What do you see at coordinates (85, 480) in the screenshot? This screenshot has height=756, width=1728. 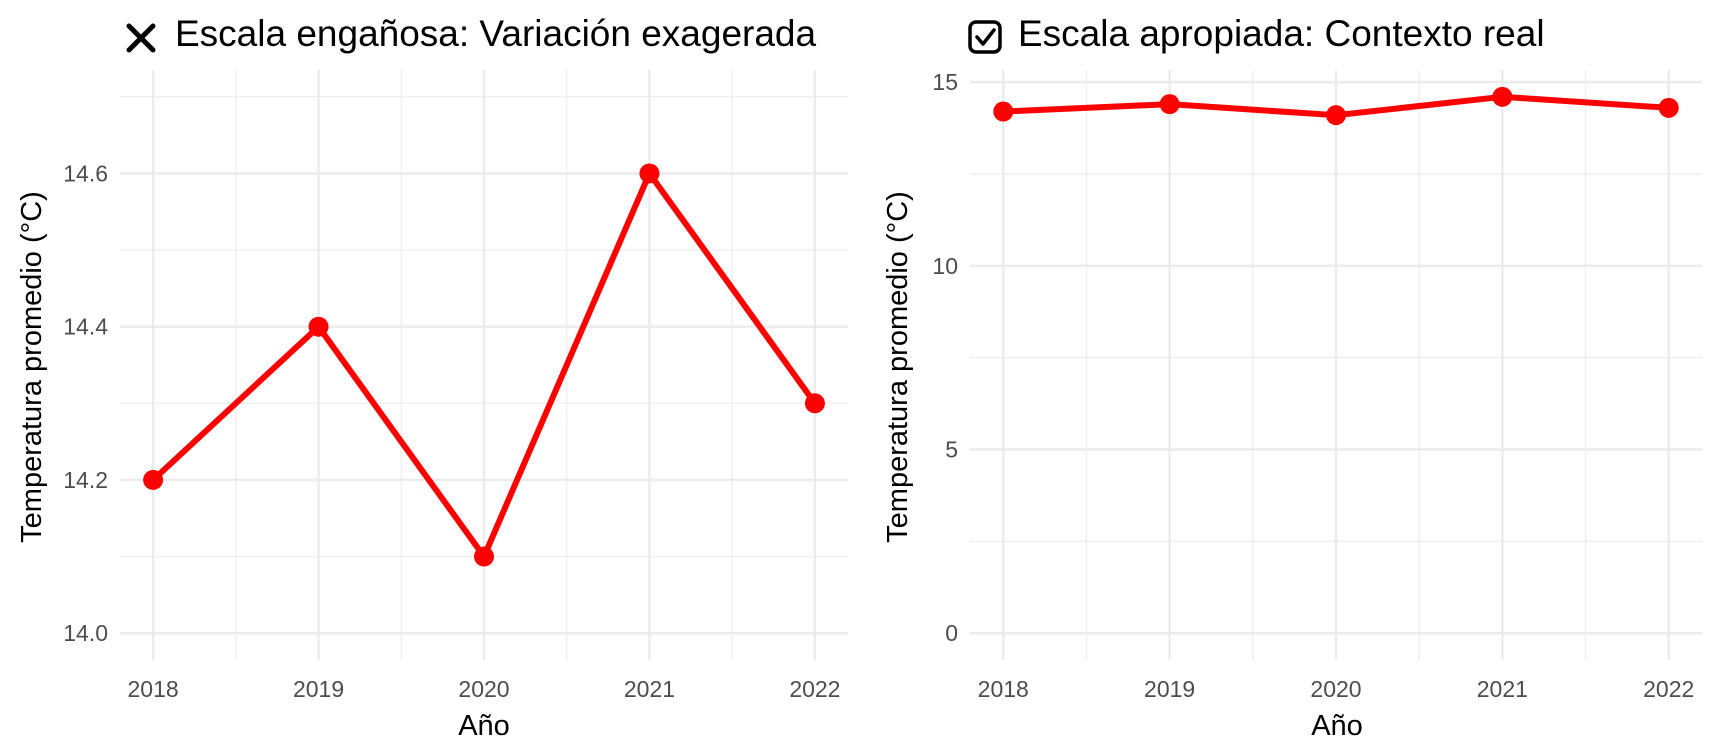 I see `y-tick-label: 14.2` at bounding box center [85, 480].